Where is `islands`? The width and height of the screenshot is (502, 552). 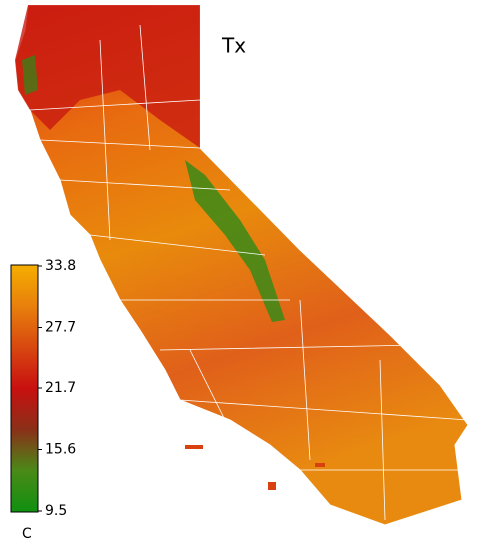 islands is located at coordinates (255, 467).